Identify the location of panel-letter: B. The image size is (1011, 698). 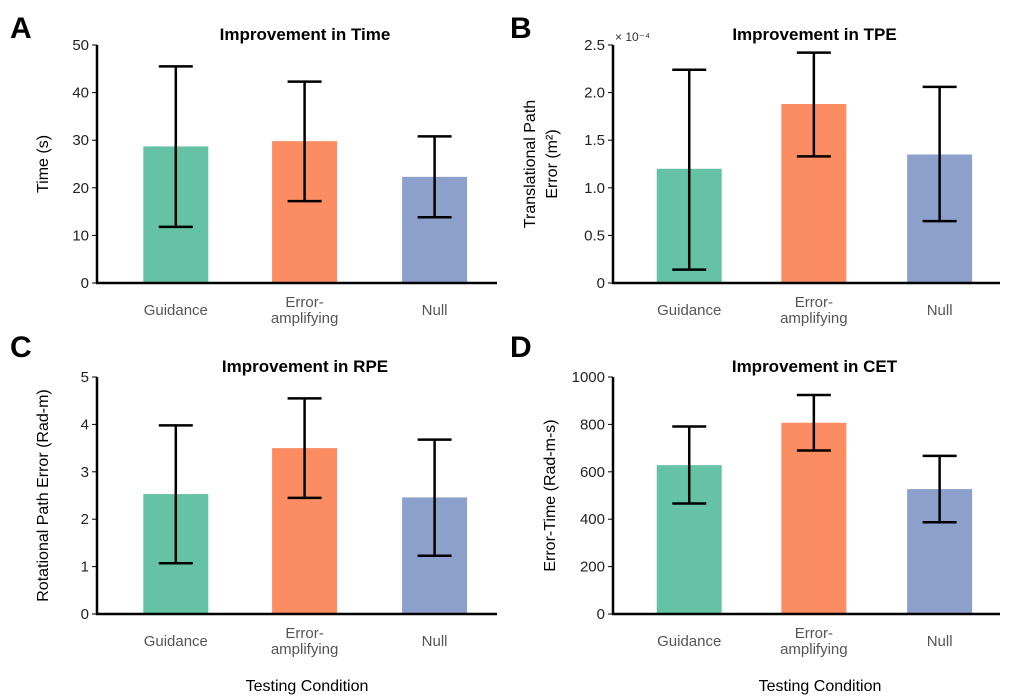
(521, 28).